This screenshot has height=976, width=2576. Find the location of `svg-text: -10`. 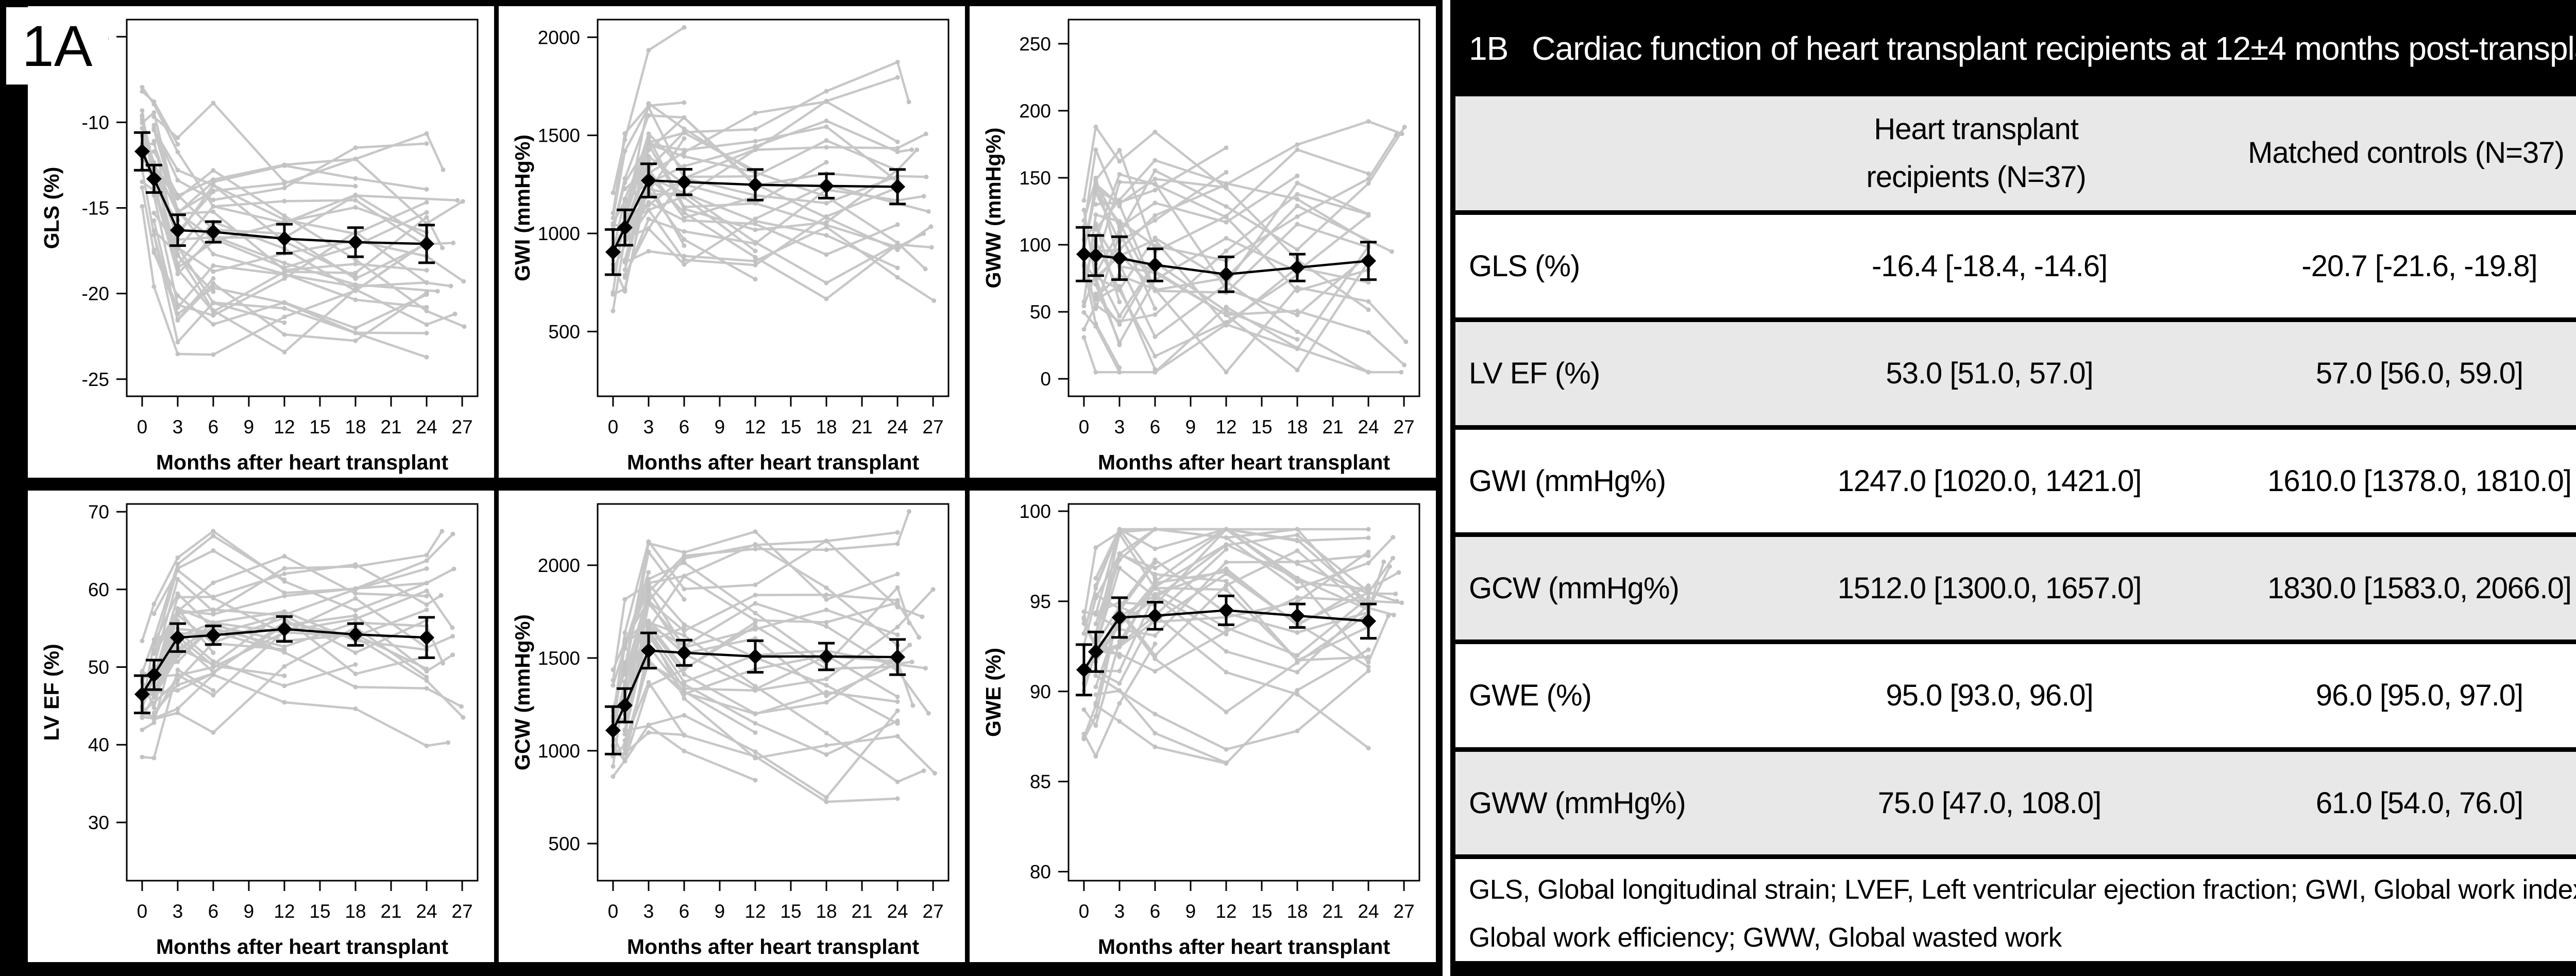

svg-text: -10 is located at coordinates (95, 122).